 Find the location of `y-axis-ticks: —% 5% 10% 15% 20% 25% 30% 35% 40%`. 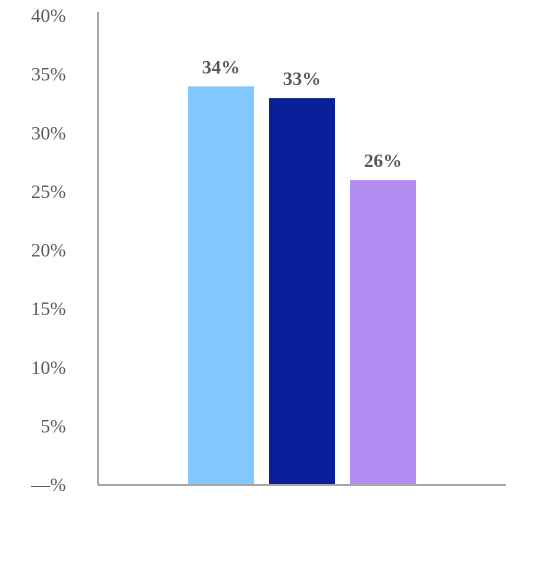

y-axis-ticks: —% 5% 10% 15% 20% 25% 30% 35% 40% is located at coordinates (48, 251).